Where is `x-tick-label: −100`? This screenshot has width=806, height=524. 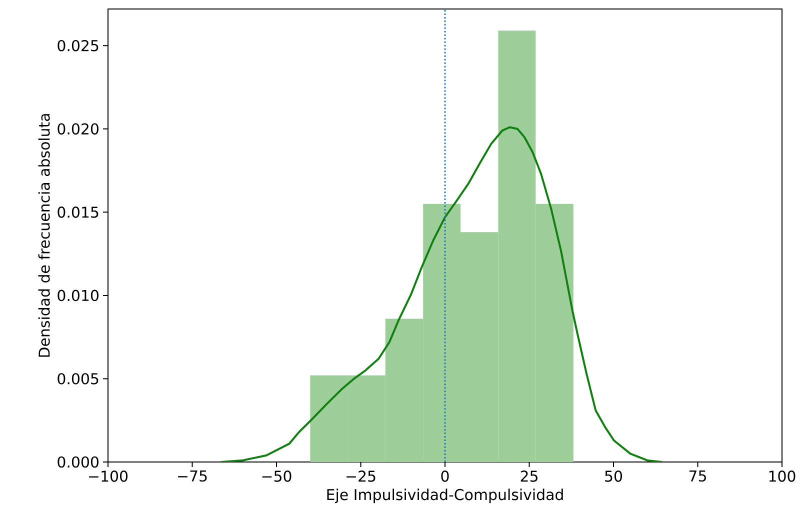
x-tick-label: −100 is located at coordinates (108, 476).